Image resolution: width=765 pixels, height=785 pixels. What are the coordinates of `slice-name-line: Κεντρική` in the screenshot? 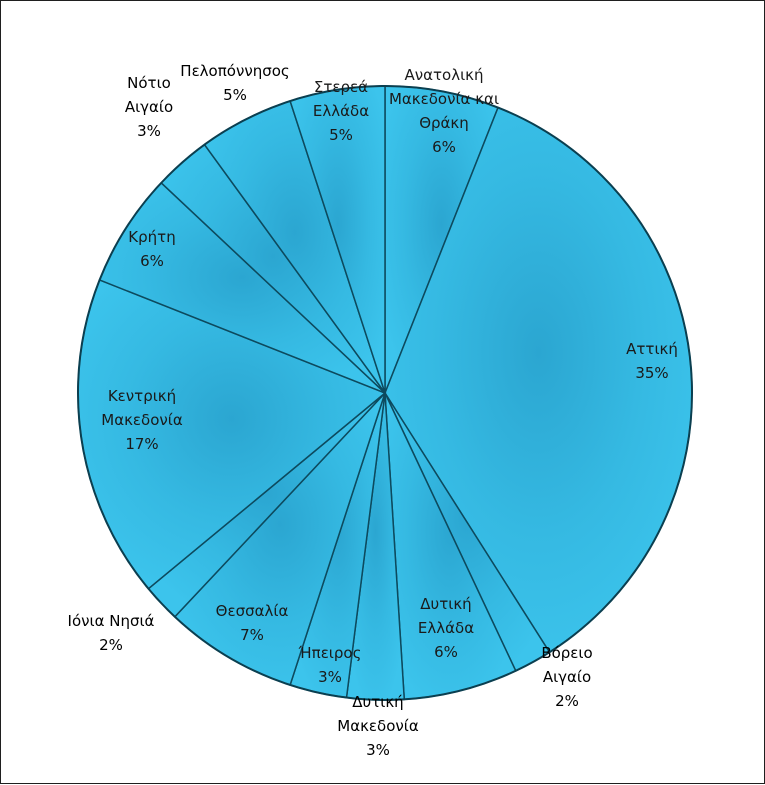 It's located at (142, 396).